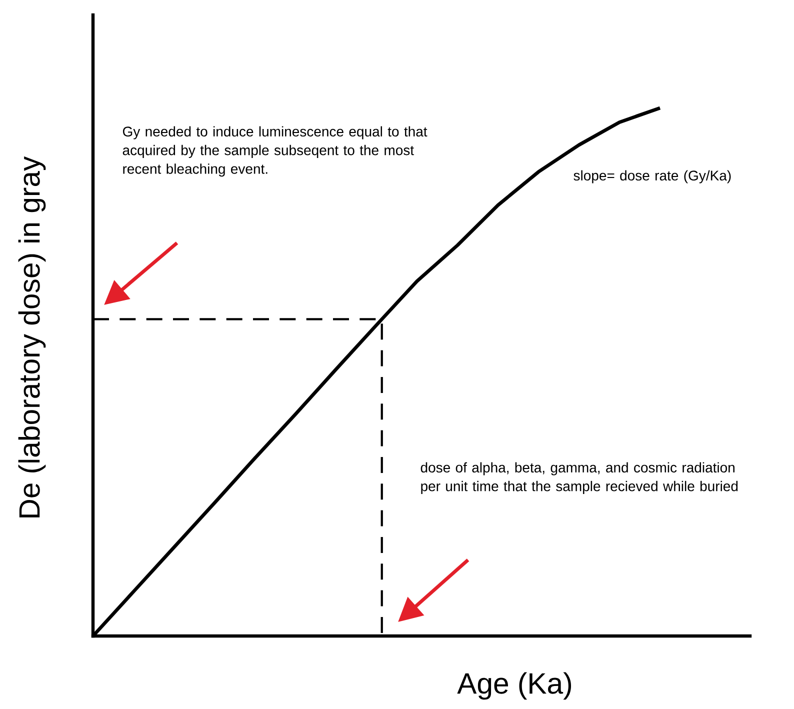 The image size is (794, 709). I want to click on annotation: Gy needed to induce luminescence equal to that acquired by the sample subseqent to the most recent bleaching event., so click(275, 151).